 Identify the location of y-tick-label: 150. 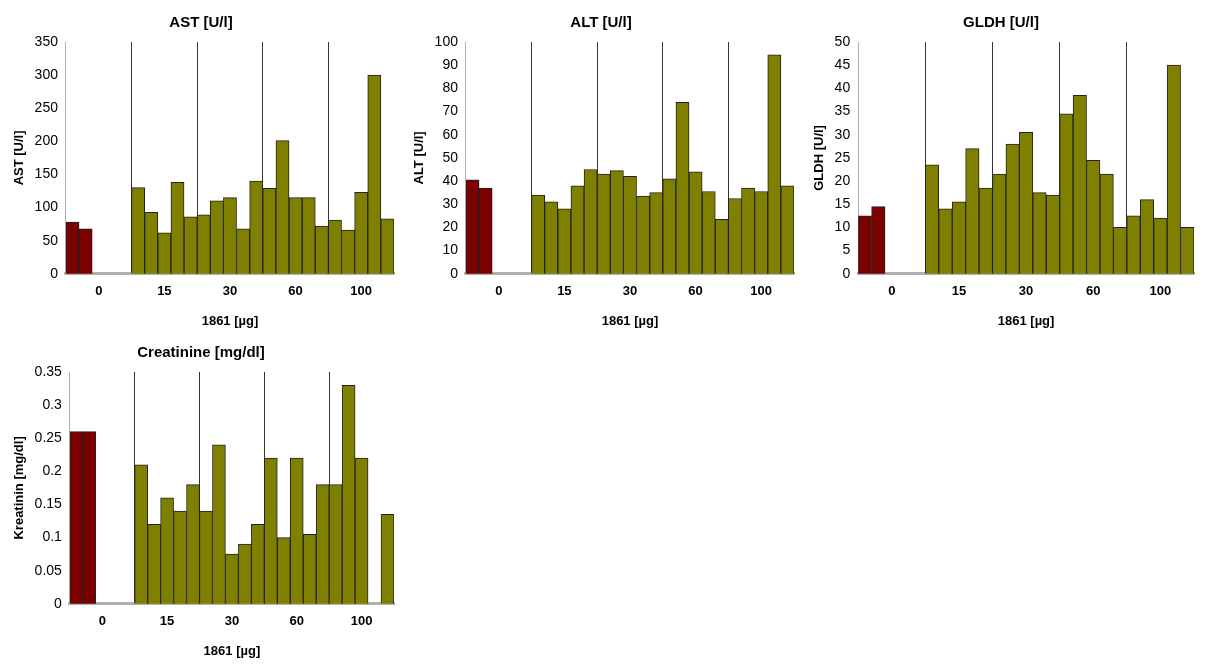
(46, 173).